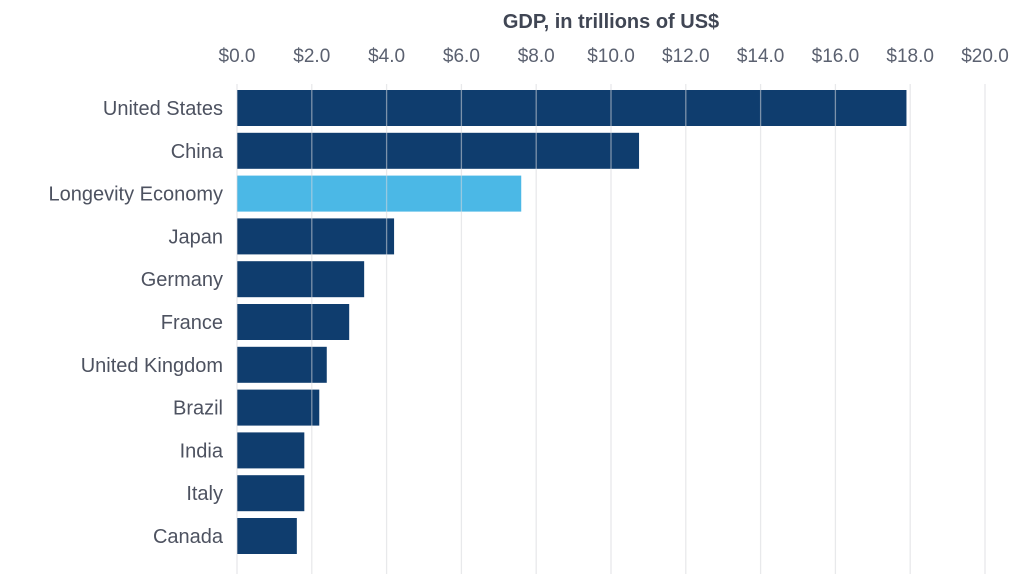 The image size is (1015, 577). What do you see at coordinates (379, 193) in the screenshot?
I see `bar-longevity-economy` at bounding box center [379, 193].